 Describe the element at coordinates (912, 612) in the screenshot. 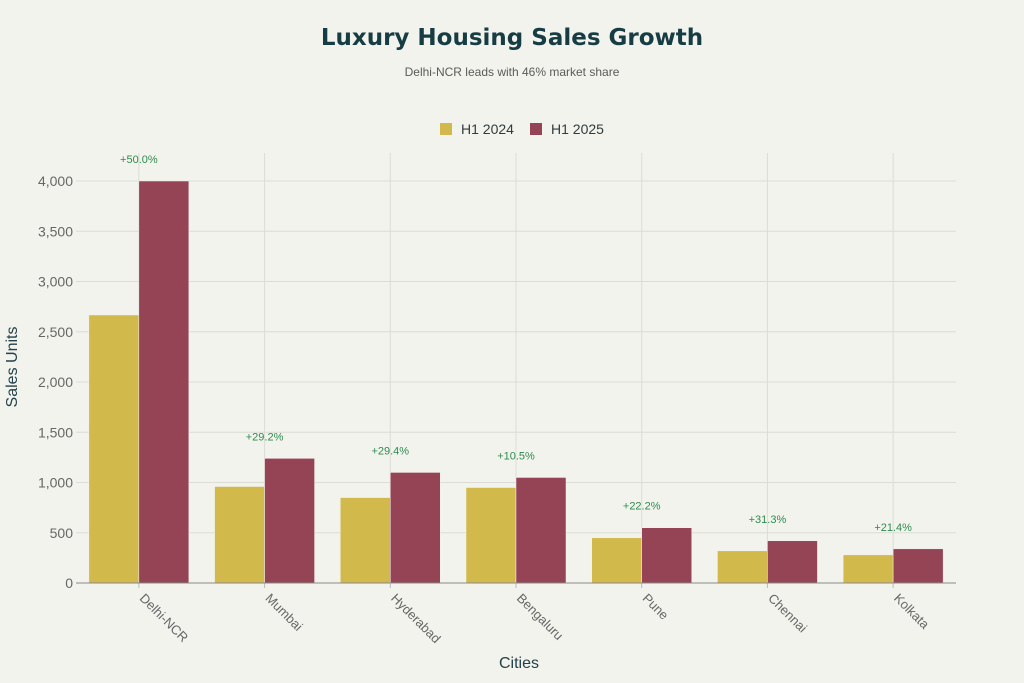

I see `x-tick-label: Kolkata` at that location.